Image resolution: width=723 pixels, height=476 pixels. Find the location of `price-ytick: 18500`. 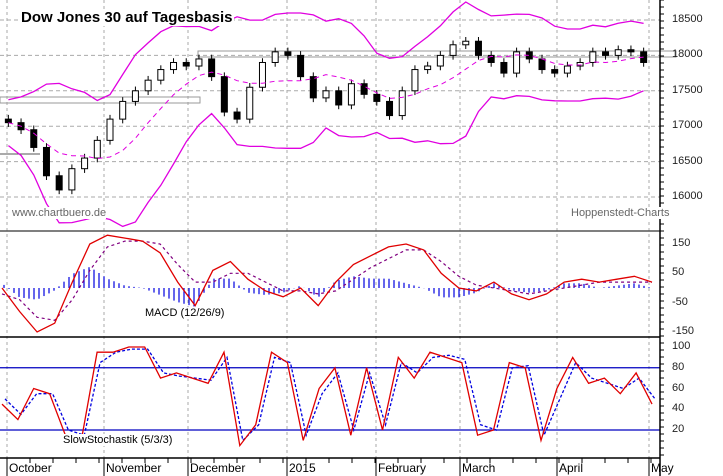

price-ytick: 18500 is located at coordinates (687, 19).